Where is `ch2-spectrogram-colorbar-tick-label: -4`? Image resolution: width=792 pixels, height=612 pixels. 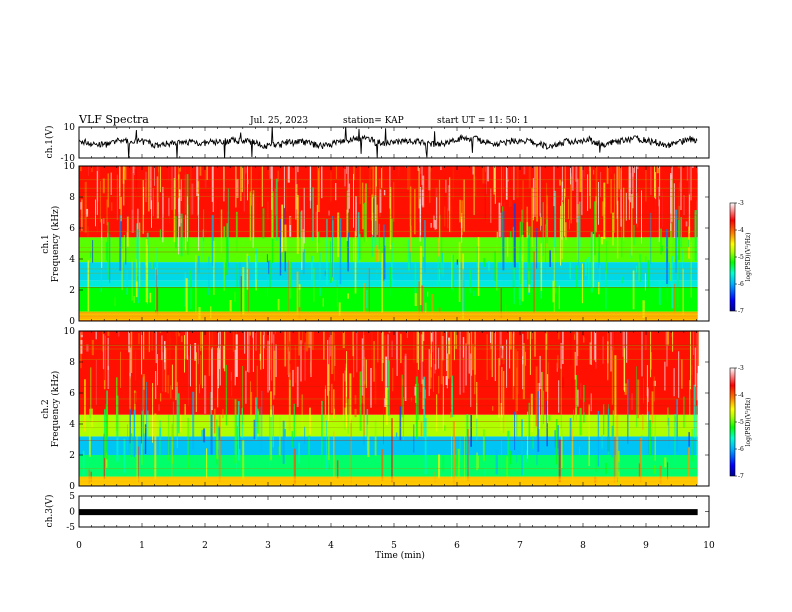 ch2-spectrogram-colorbar-tick-label: -4 is located at coordinates (741, 395).